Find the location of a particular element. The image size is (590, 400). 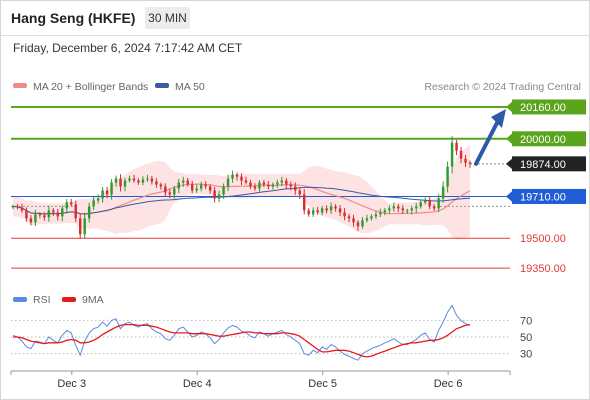

rsi-panel: 70 50 30 is located at coordinates (271, 332).